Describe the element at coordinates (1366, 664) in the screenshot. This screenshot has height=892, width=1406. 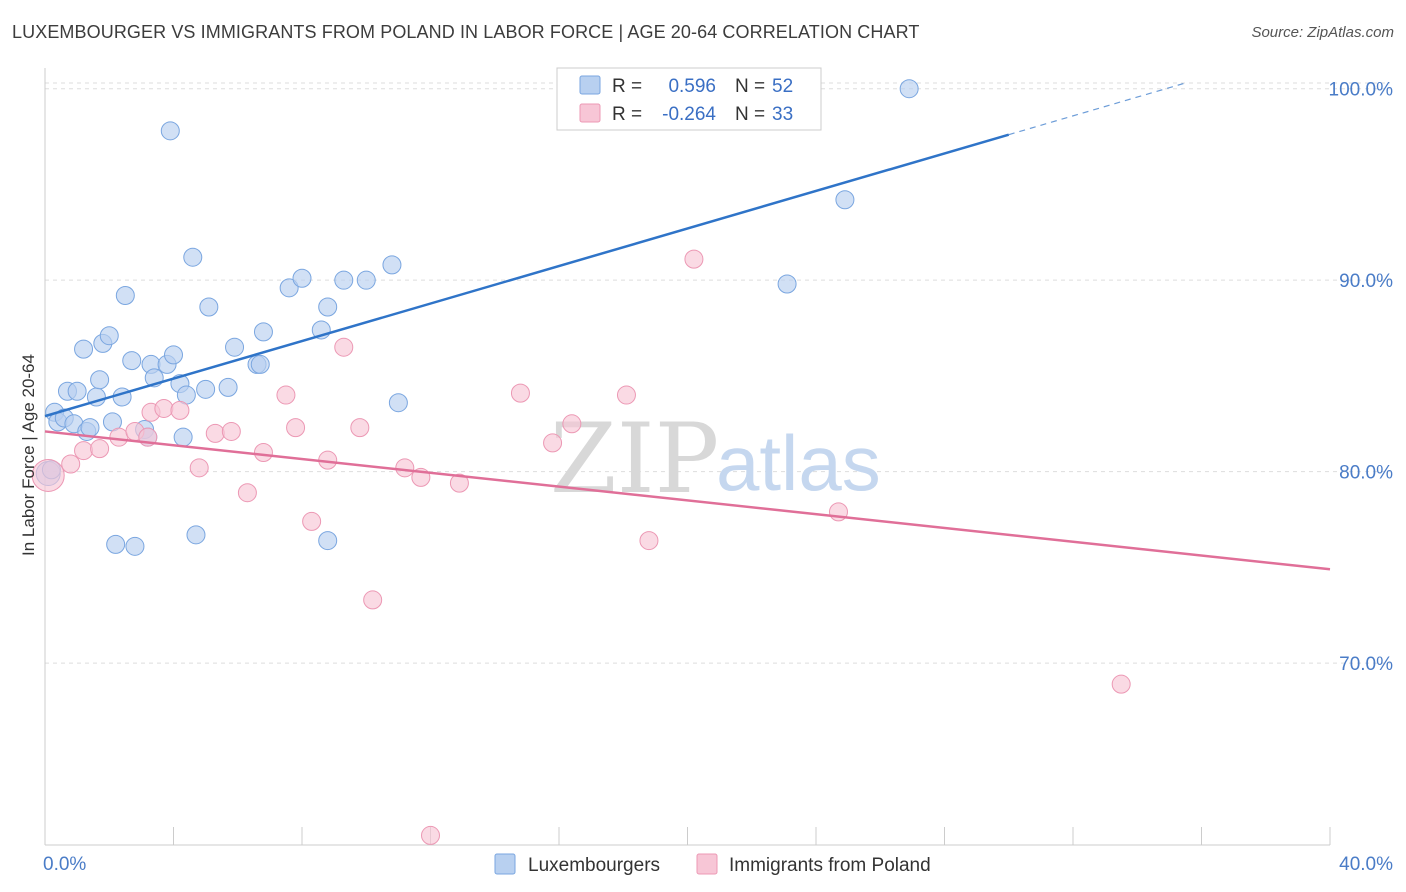
I see `y-tick-label: 70.0%` at that location.